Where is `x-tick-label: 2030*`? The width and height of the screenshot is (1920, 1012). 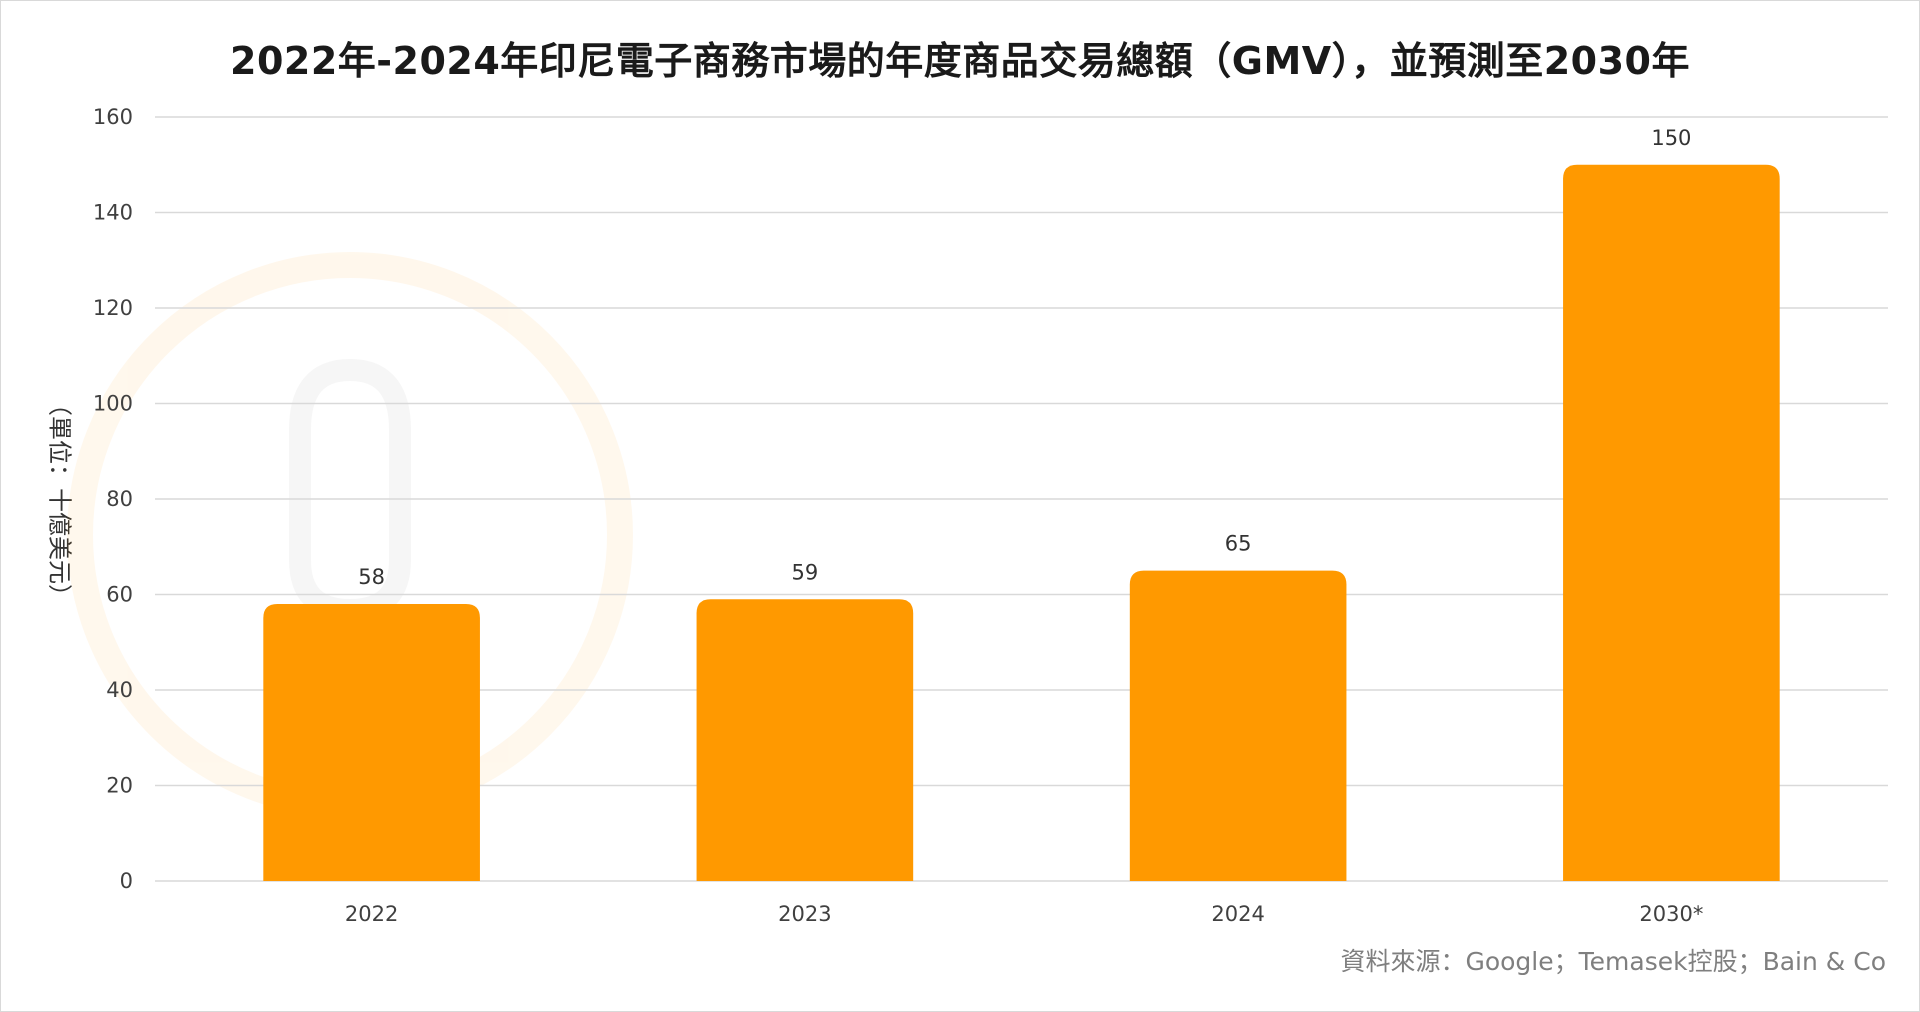
x-tick-label: 2030* is located at coordinates (1671, 914).